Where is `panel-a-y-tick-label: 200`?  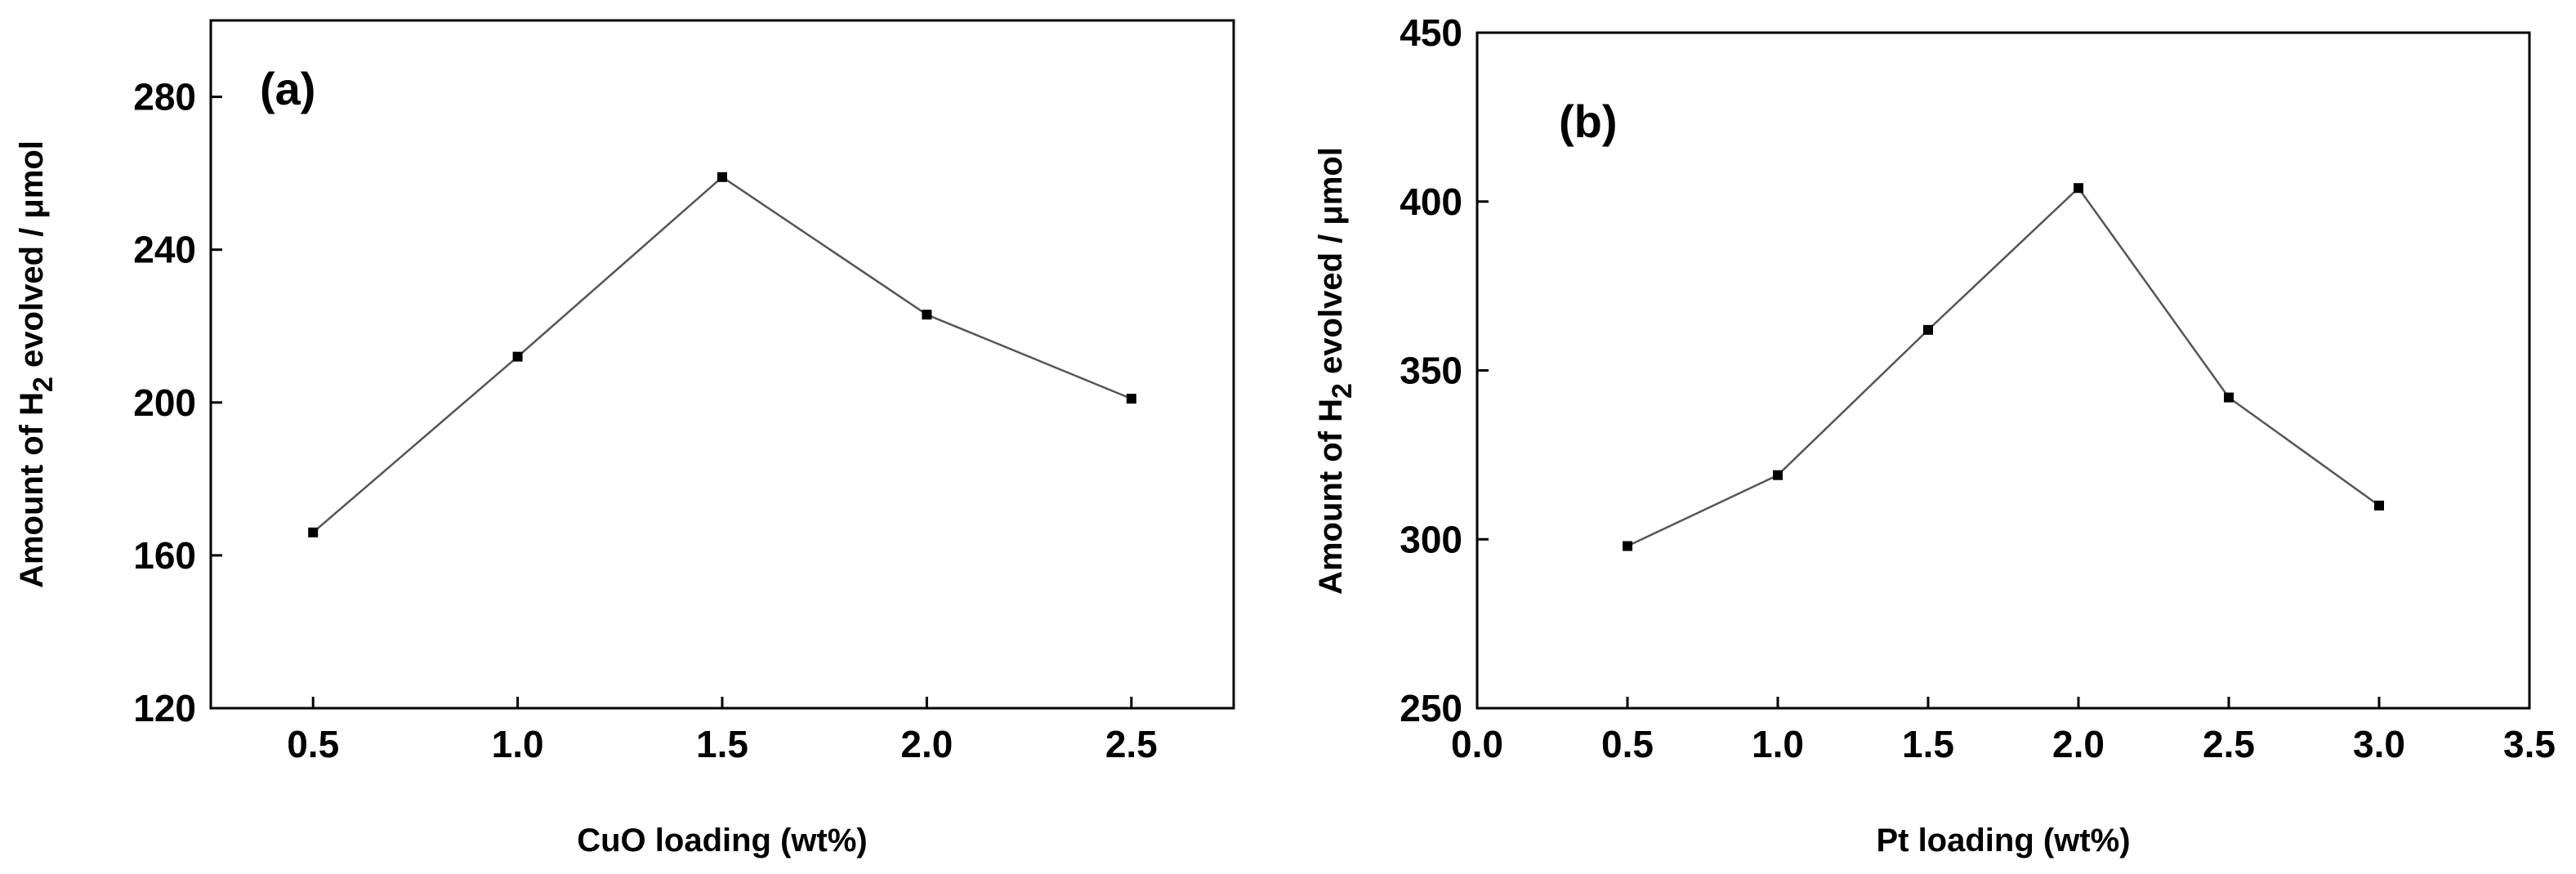 panel-a-y-tick-label: 200 is located at coordinates (165, 402).